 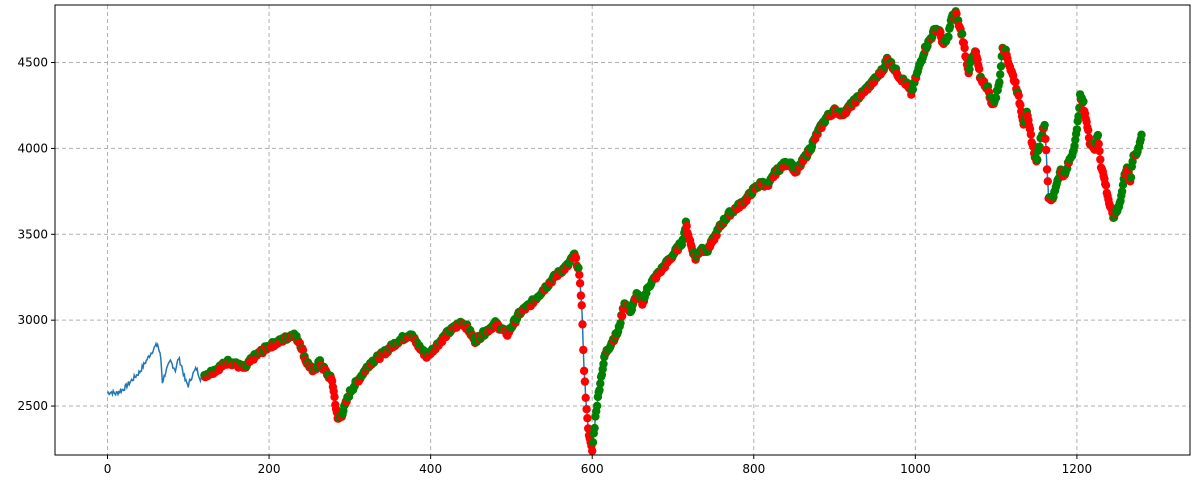 I want to click on x-tick-label: 600, so click(x=592, y=469).